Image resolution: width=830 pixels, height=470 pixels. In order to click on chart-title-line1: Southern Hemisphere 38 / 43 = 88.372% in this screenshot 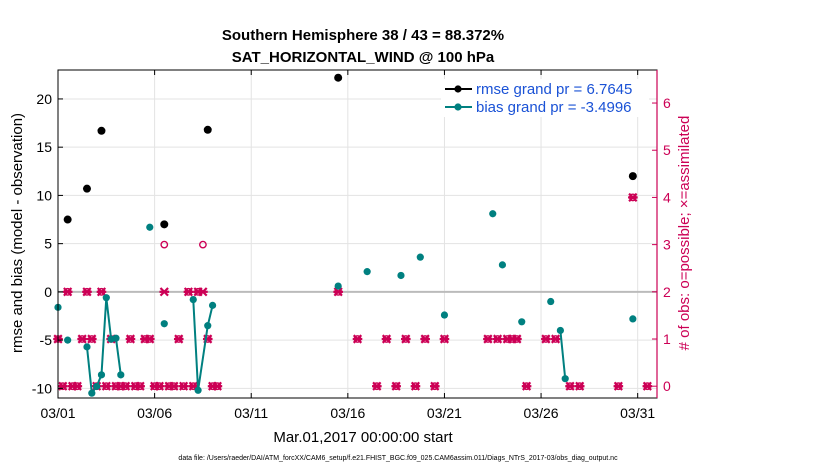, I will do `click(363, 35)`.